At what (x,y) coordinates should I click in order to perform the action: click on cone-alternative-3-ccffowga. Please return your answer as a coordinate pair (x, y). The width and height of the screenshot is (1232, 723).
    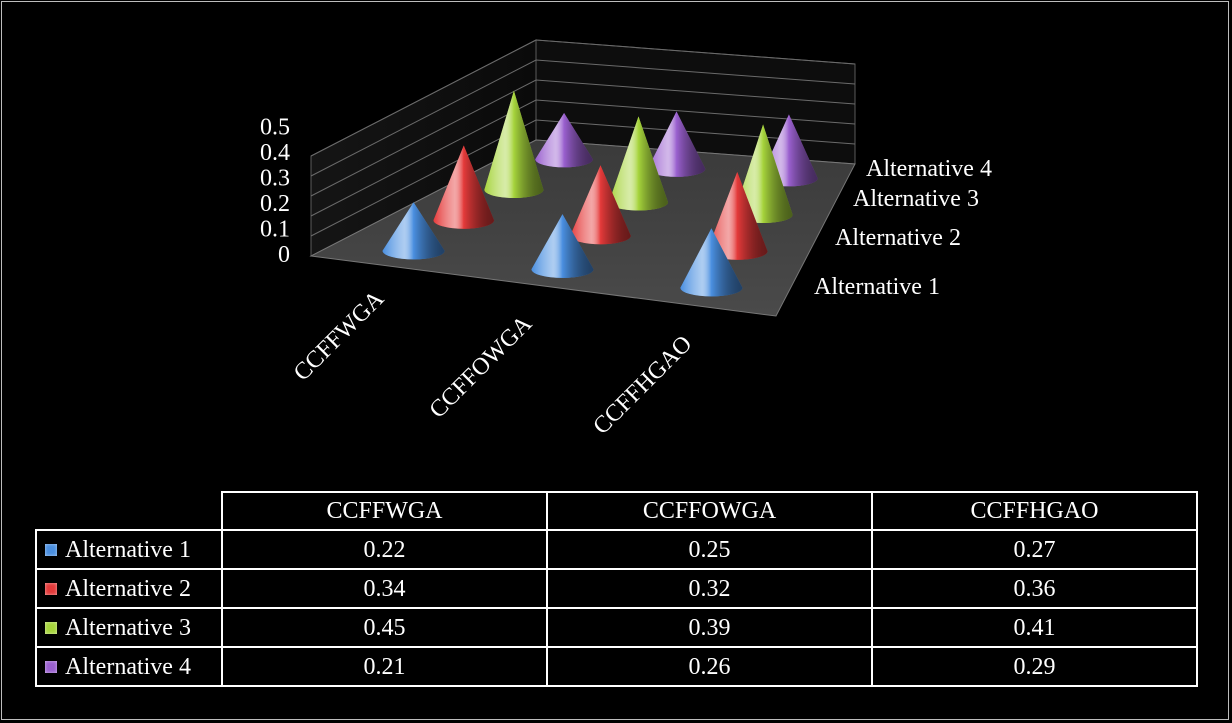
    Looking at the image, I should click on (638, 163).